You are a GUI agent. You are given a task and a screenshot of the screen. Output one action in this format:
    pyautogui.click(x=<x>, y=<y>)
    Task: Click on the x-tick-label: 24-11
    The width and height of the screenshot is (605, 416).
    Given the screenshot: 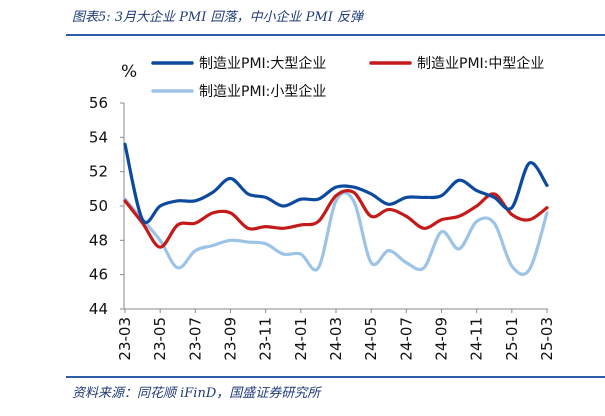 What is the action you would take?
    pyautogui.click(x=477, y=339)
    